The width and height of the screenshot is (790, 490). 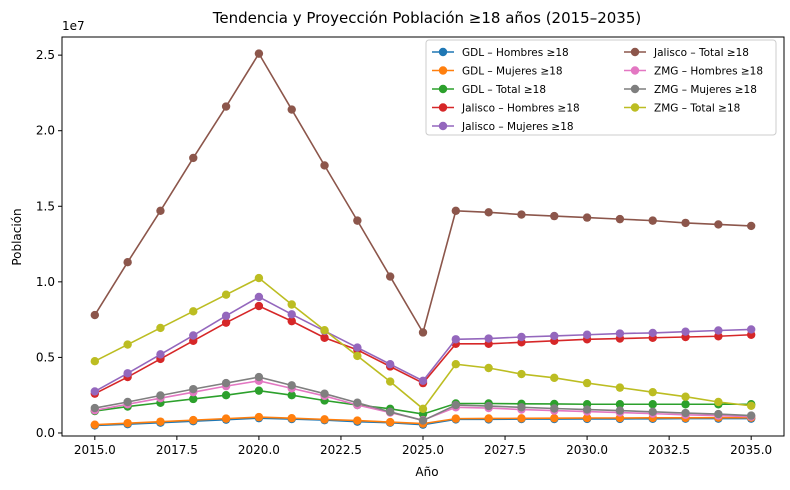 What do you see at coordinates (506, 109) in the screenshot?
I see `legend-item: Jalisco – Hombres ≥18` at bounding box center [506, 109].